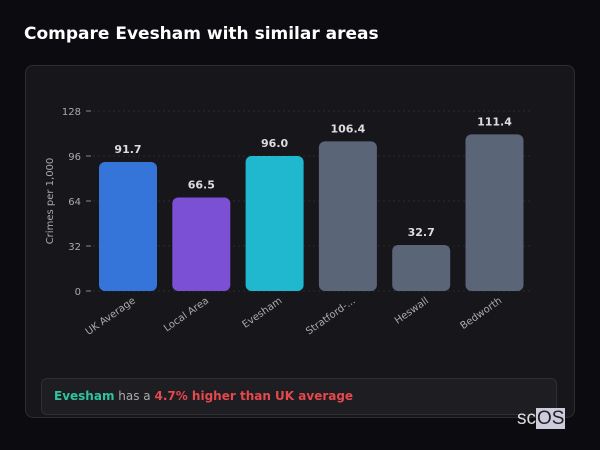 Image resolution: width=600 pixels, height=450 pixels. What do you see at coordinates (84, 396) in the screenshot?
I see `insight-area: Evesham` at bounding box center [84, 396].